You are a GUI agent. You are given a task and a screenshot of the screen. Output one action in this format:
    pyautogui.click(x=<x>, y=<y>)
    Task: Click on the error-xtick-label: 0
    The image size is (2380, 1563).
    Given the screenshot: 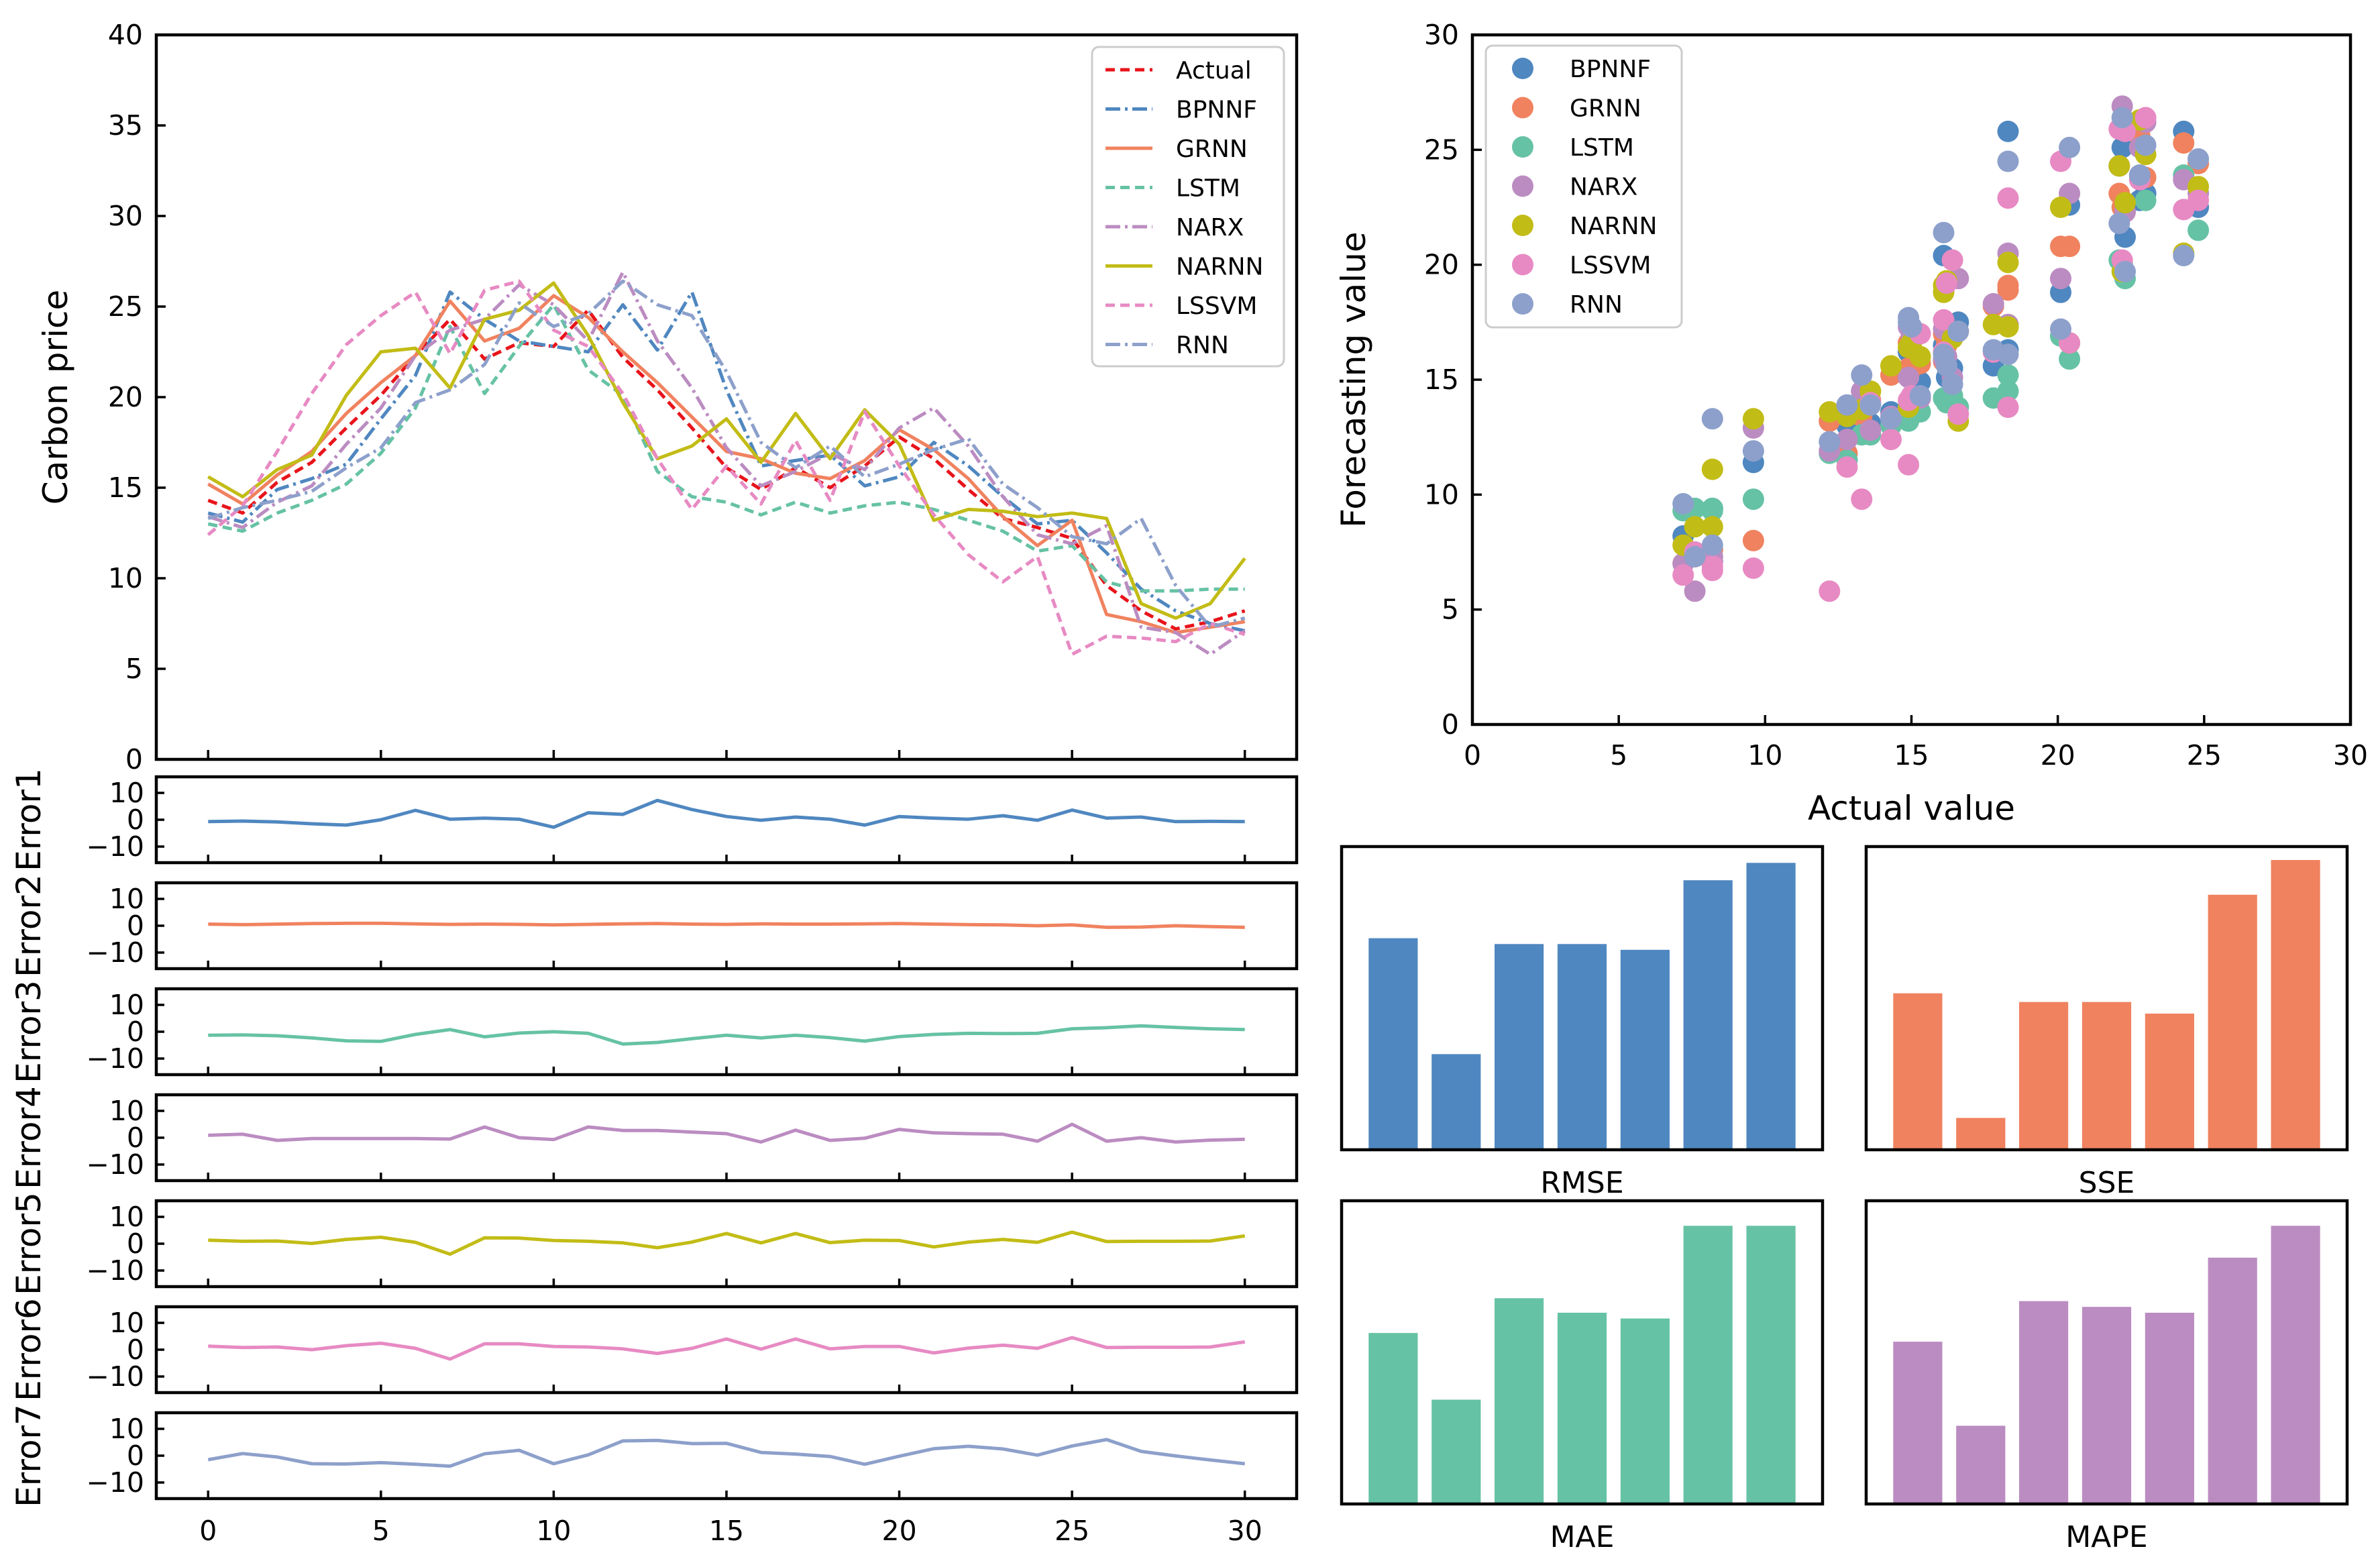 What is the action you would take?
    pyautogui.click(x=208, y=1531)
    